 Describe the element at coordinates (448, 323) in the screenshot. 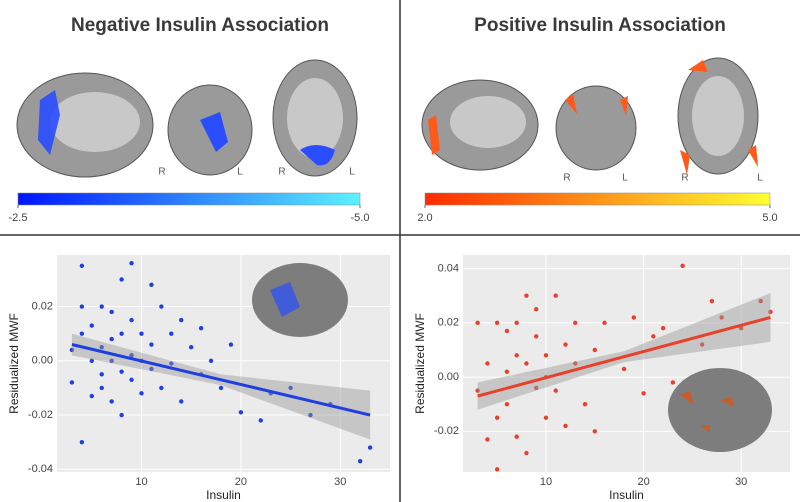

I see `y-tick-label: 0.02` at that location.